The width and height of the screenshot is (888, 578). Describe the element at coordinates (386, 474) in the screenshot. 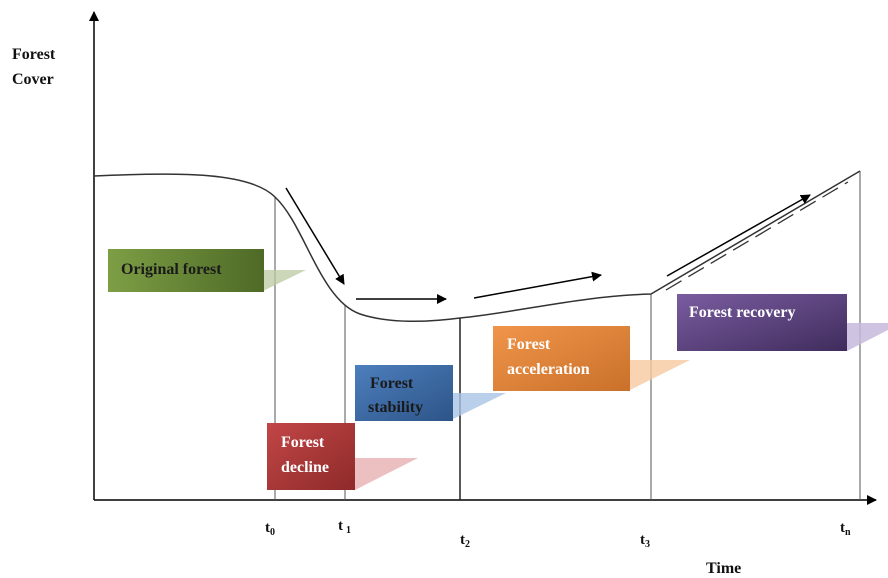

I see `stage-forest-decline-shadow` at that location.